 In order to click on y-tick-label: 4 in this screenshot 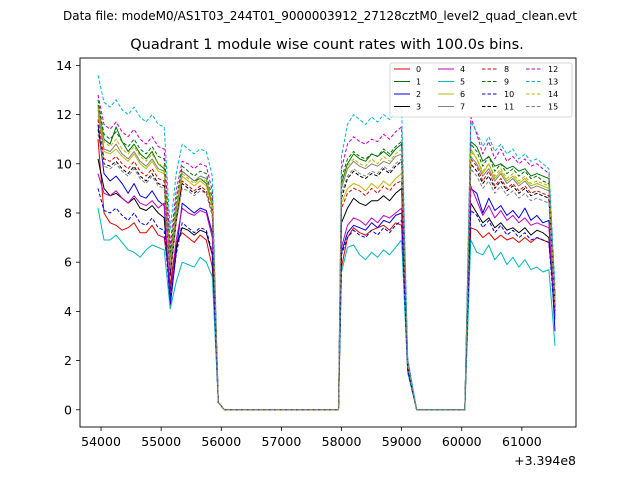, I will do `click(68, 311)`.